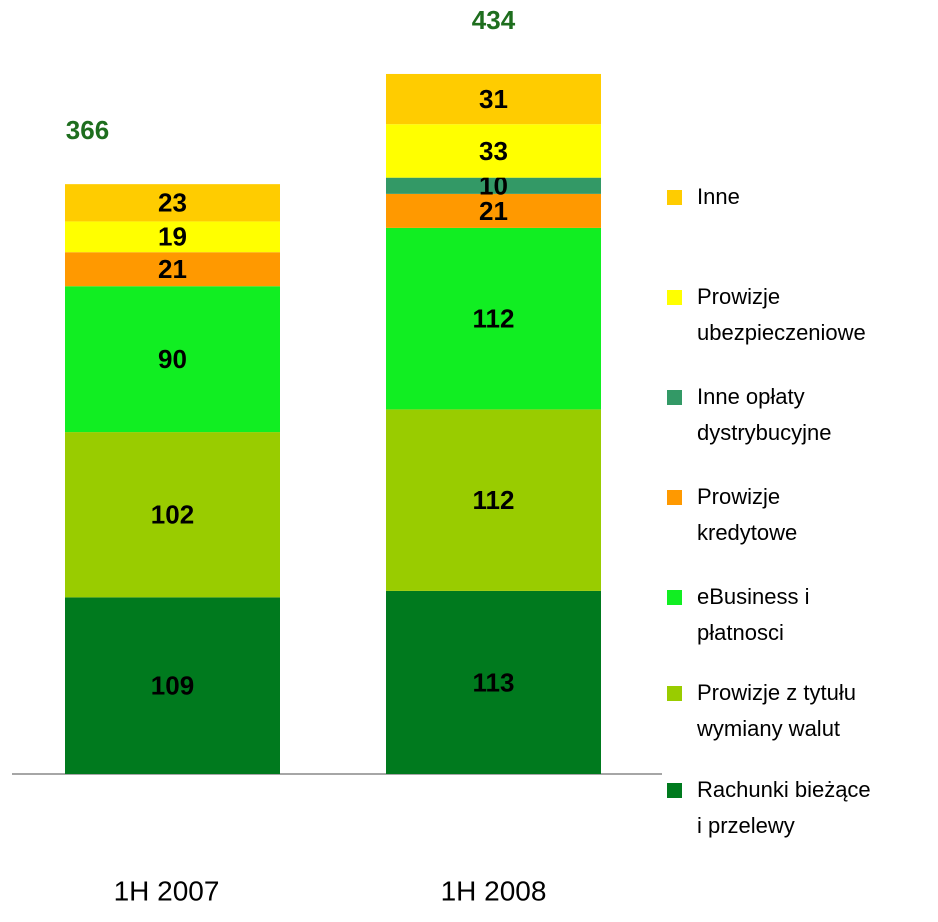 This screenshot has width=938, height=922. Describe the element at coordinates (764, 414) in the screenshot. I see `legend-label: Inne opłaty dystrybucyjne` at that location.